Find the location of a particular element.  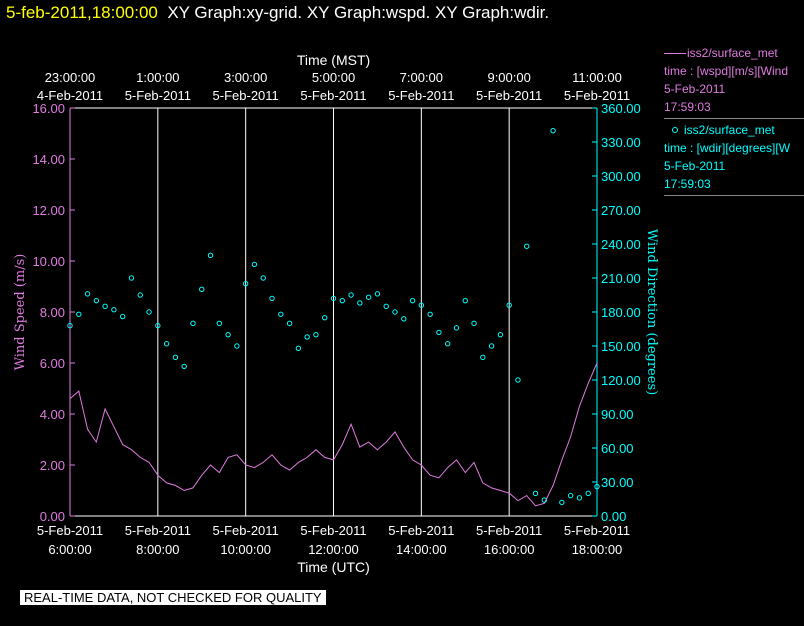

right-tick-label: 120.00 is located at coordinates (621, 380).